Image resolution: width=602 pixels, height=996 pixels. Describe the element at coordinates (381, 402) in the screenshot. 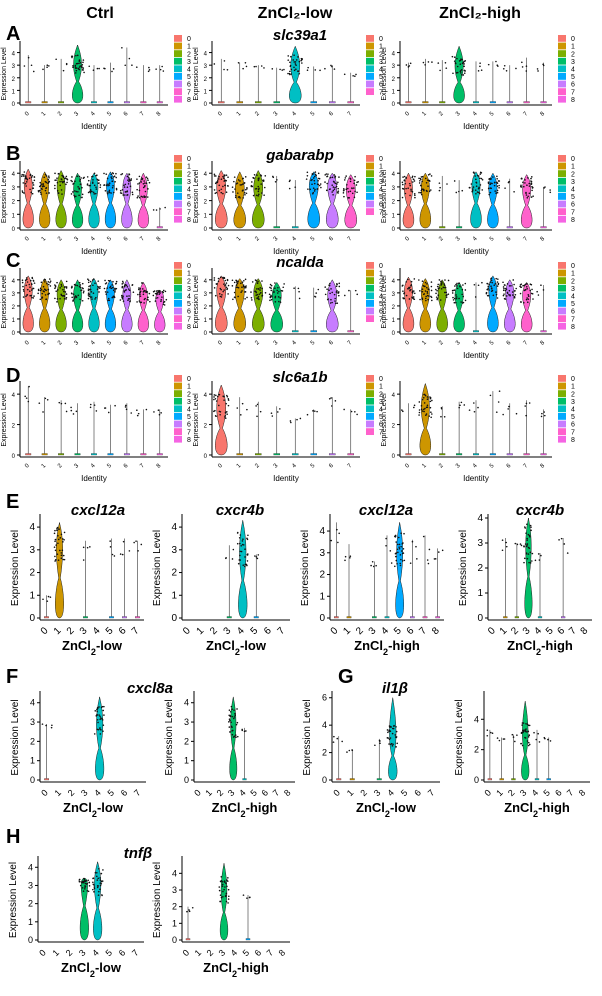

I see `legend-label-3: 3` at that location.